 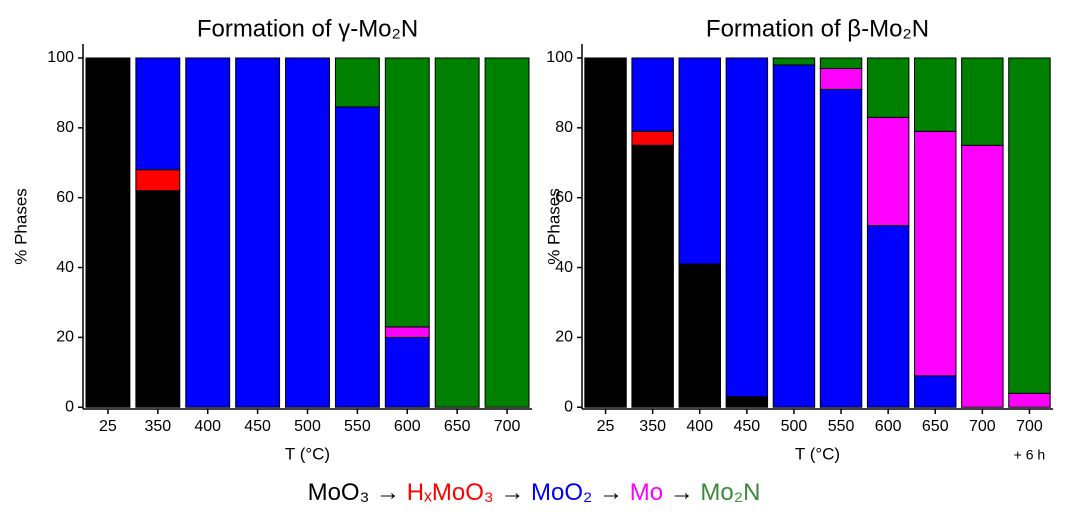 I want to click on scheme-species: Mo₂N, so click(x=730, y=492).